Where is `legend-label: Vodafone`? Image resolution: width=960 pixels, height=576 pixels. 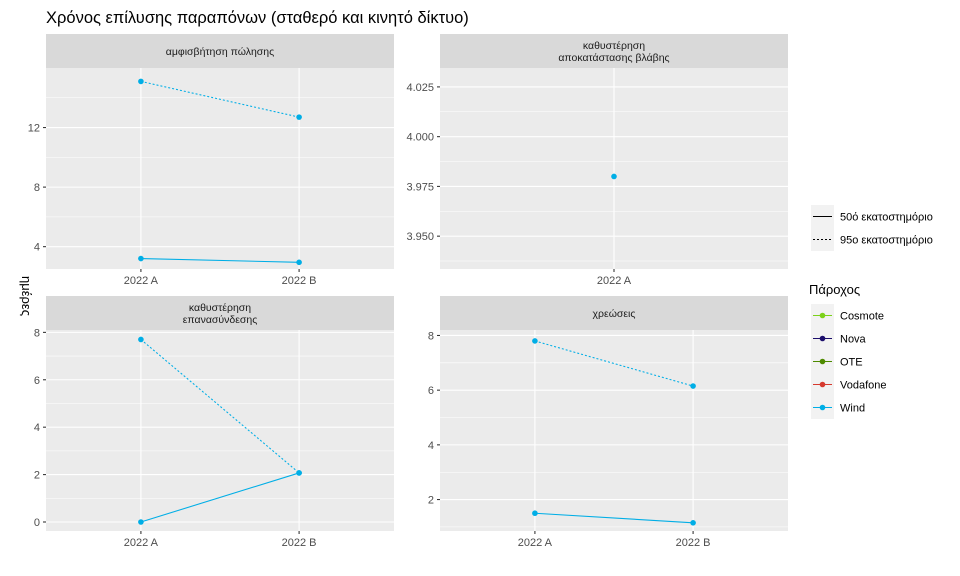
legend-label: Vodafone is located at coordinates (863, 386).